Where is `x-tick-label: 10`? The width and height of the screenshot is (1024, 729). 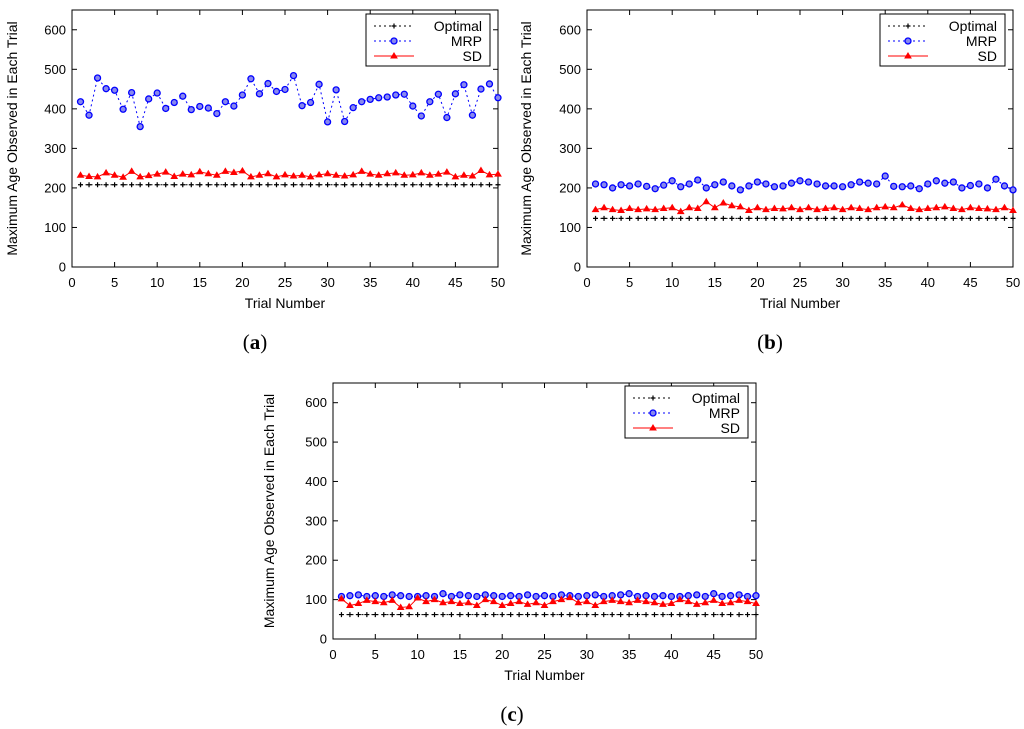
x-tick-label: 10 is located at coordinates (417, 654).